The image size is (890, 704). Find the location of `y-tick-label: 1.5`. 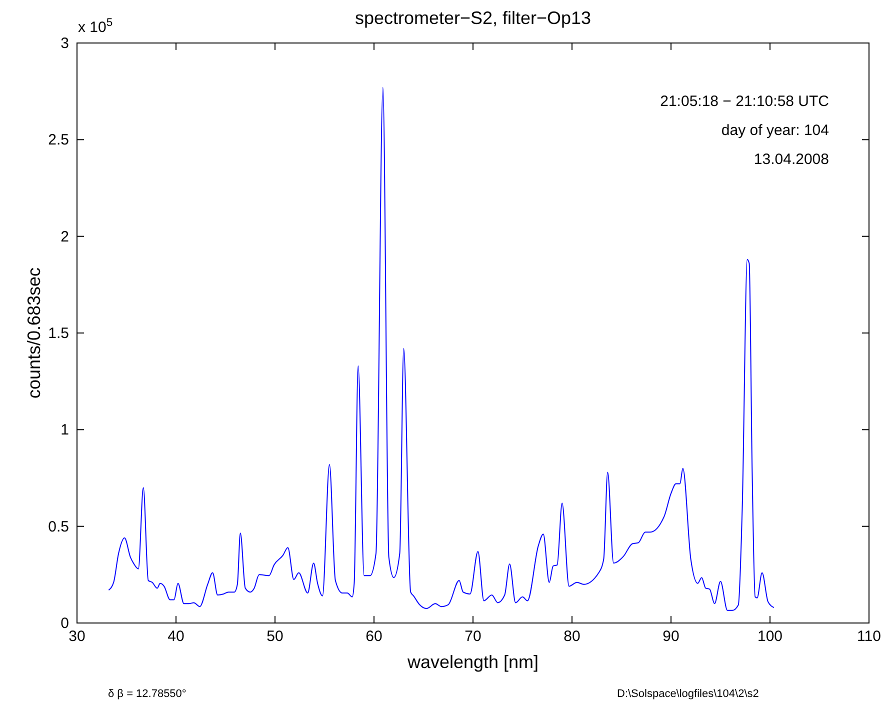

y-tick-label: 1.5 is located at coordinates (58, 333).